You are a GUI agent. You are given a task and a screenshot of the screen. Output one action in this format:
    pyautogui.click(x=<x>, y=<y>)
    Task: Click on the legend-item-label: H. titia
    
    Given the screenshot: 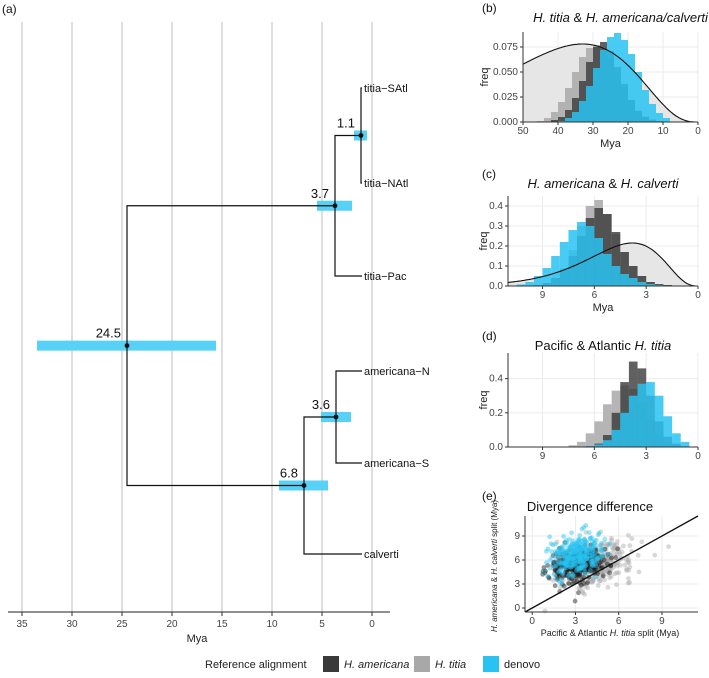 What is the action you would take?
    pyautogui.click(x=450, y=665)
    